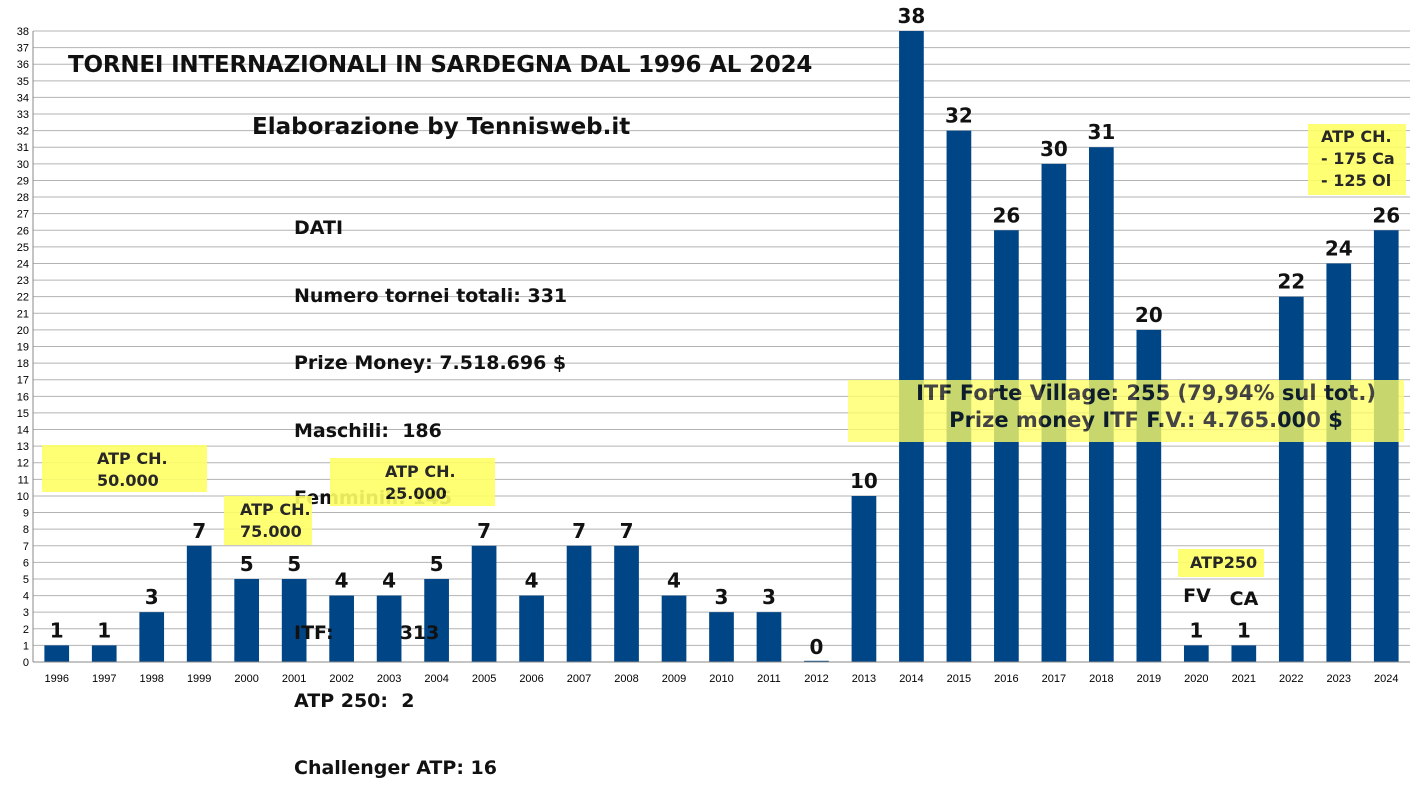 The image size is (1428, 802). I want to click on x-tick-label: 2022, so click(1291, 679).